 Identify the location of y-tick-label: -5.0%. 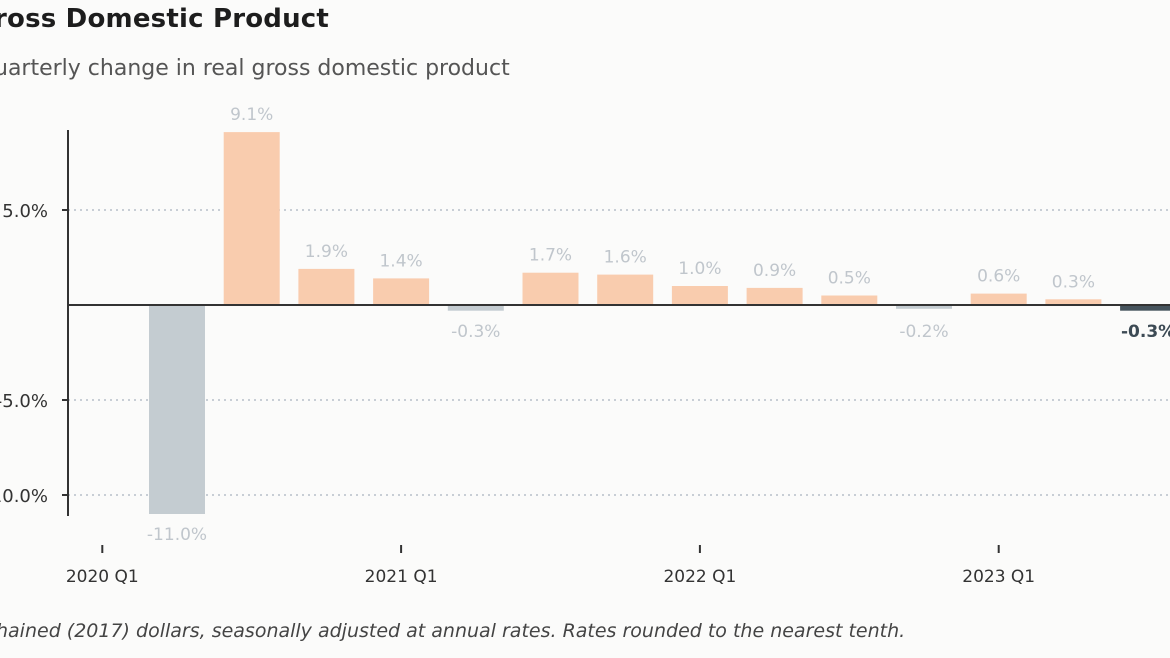
(24, 401).